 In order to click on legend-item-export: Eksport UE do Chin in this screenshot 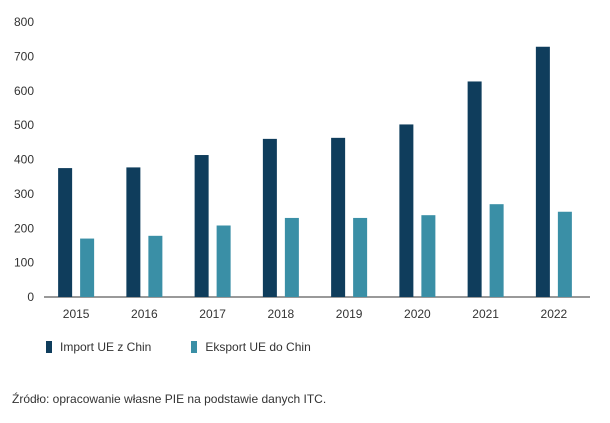, I will do `click(251, 347)`.